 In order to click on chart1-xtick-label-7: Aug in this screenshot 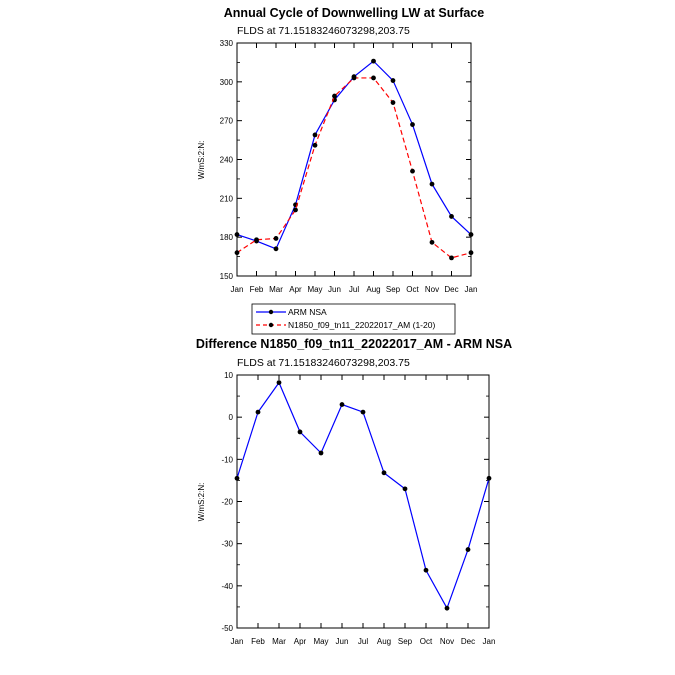, I will do `click(373, 289)`.